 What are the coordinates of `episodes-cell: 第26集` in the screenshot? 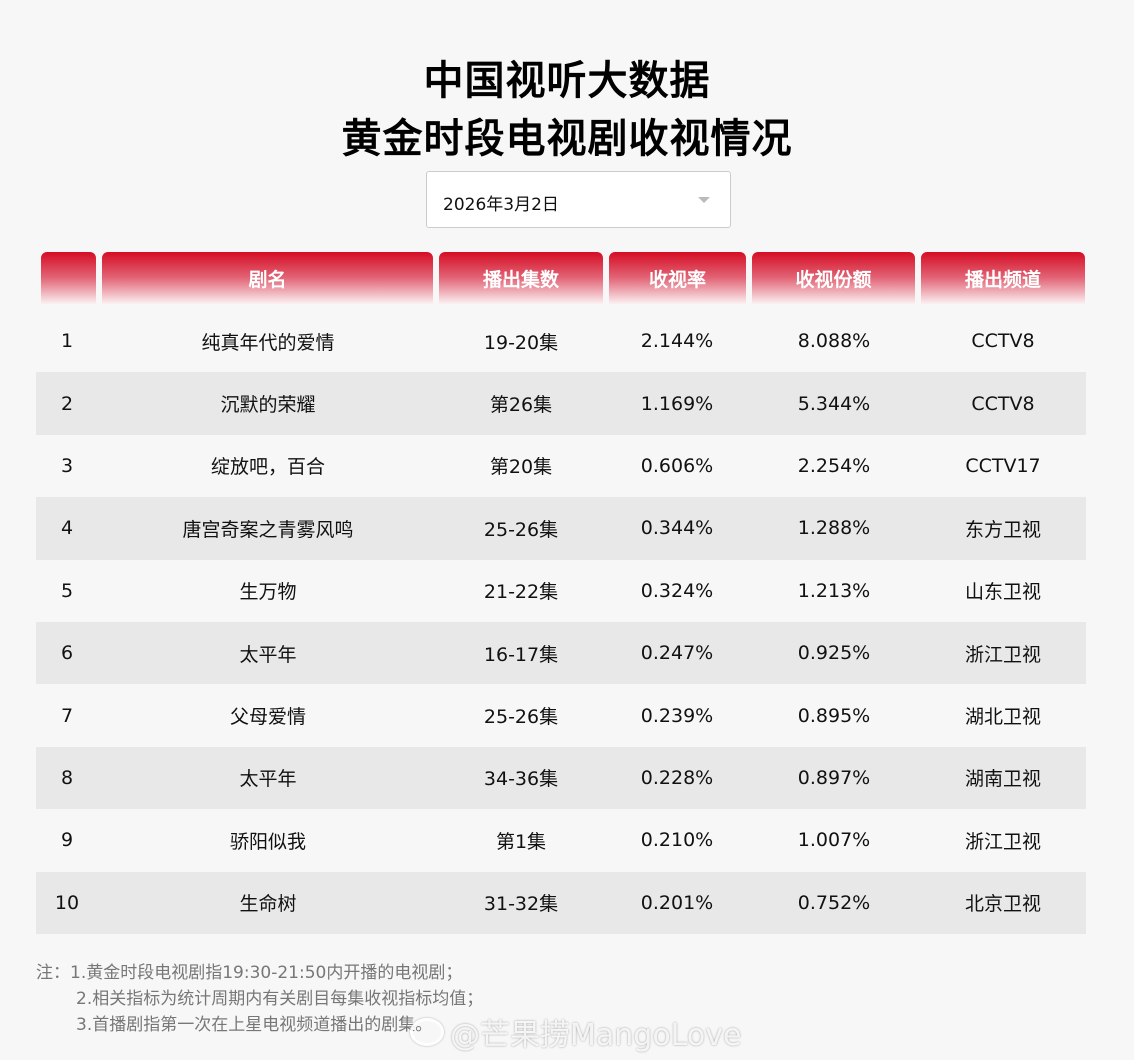 It's located at (521, 405).